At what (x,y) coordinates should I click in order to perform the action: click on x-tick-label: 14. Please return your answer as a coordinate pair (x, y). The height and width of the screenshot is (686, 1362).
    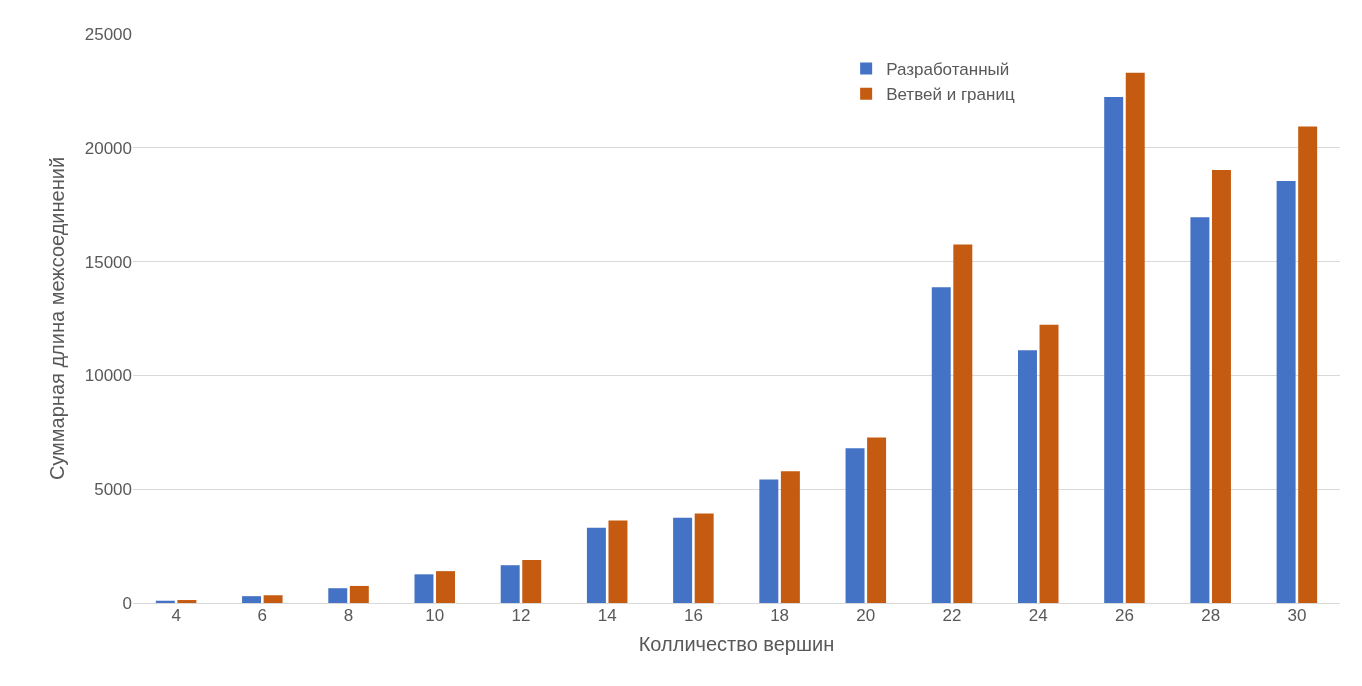
    Looking at the image, I should click on (607, 615).